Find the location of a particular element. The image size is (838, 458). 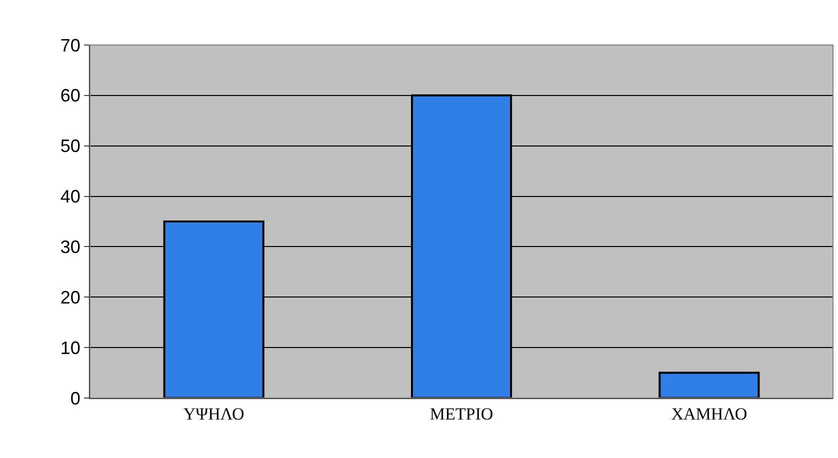

x-tick-label: ΧΑΜΗΛΟ is located at coordinates (709, 414).